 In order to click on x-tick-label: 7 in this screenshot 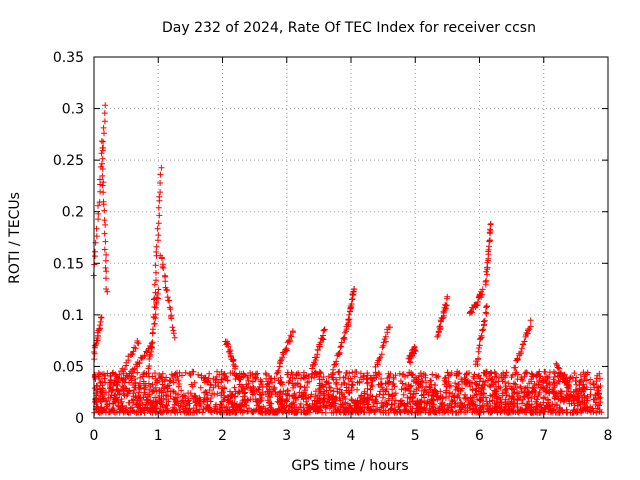, I will do `click(543, 436)`.